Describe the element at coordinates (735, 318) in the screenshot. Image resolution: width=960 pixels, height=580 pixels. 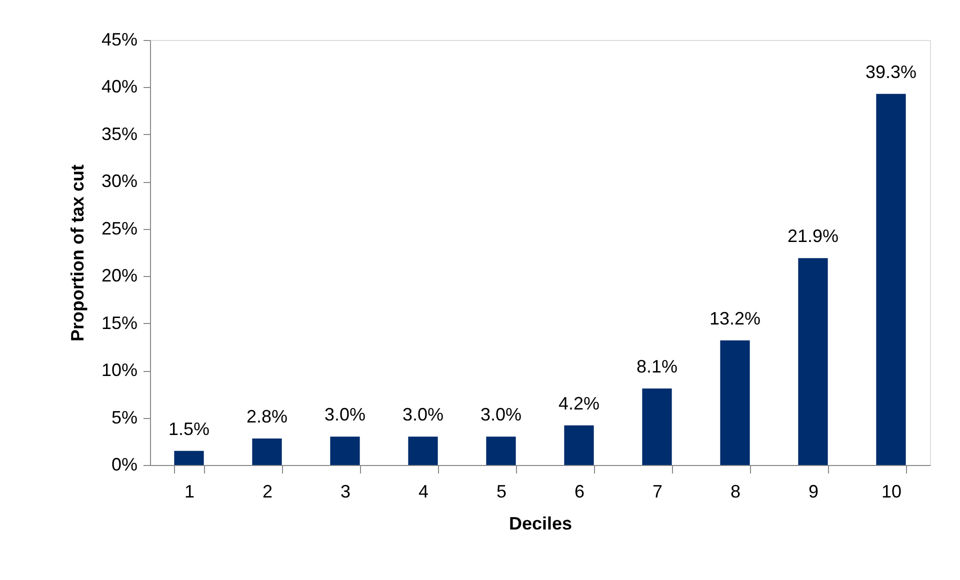
I see `data-label: 13.2%` at that location.